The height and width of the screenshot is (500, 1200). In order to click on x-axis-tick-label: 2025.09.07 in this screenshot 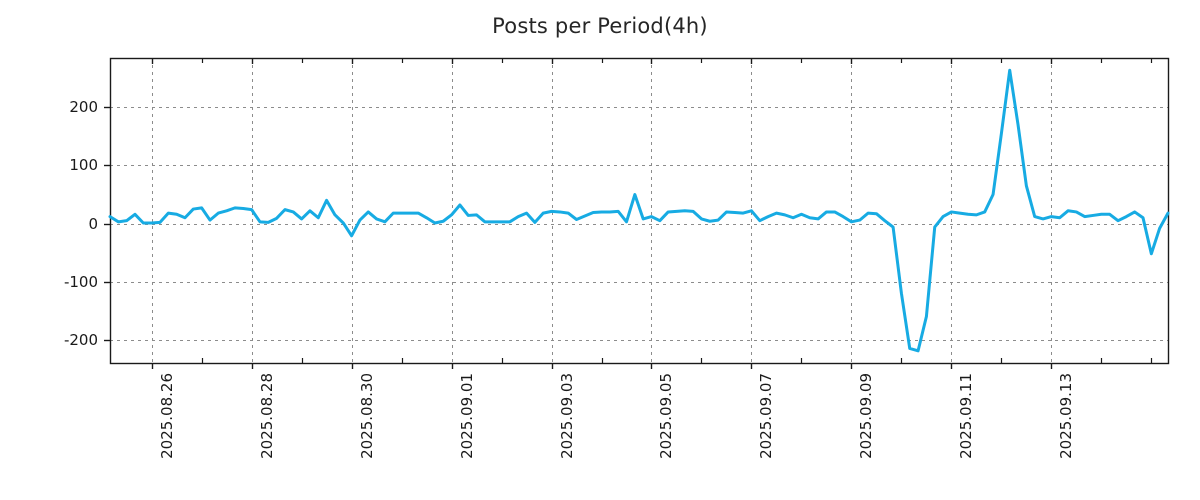, I will do `click(766, 416)`.